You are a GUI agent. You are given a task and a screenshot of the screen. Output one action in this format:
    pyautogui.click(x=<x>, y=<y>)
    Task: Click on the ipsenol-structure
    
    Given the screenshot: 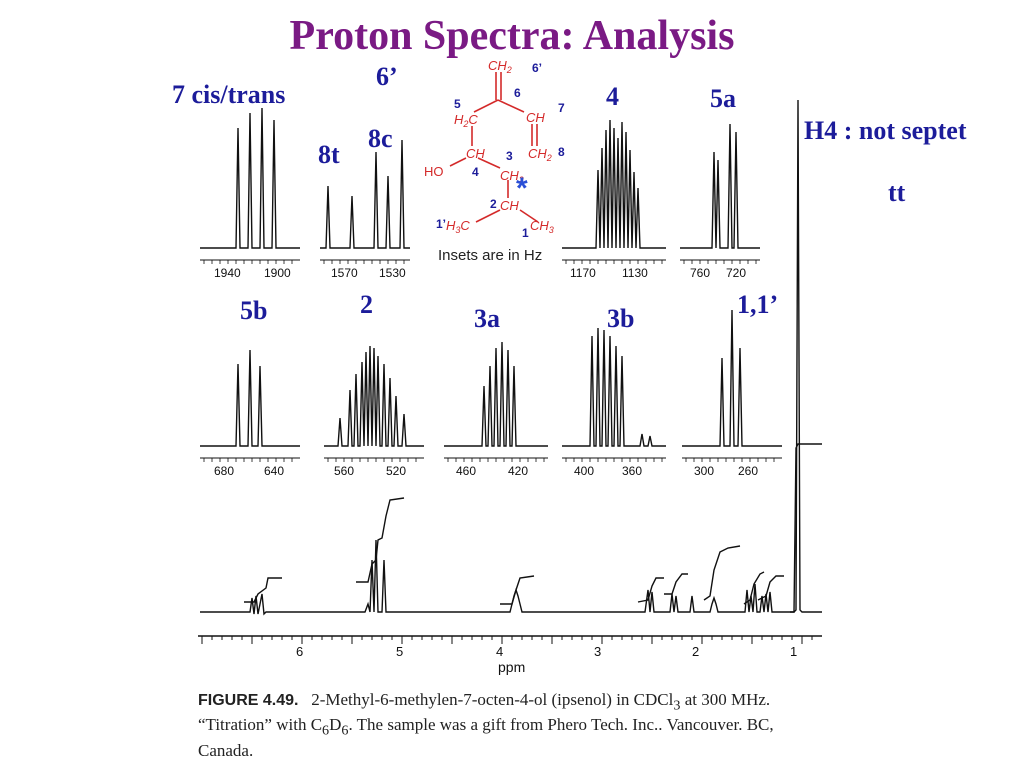 What is the action you would take?
    pyautogui.click(x=494, y=147)
    